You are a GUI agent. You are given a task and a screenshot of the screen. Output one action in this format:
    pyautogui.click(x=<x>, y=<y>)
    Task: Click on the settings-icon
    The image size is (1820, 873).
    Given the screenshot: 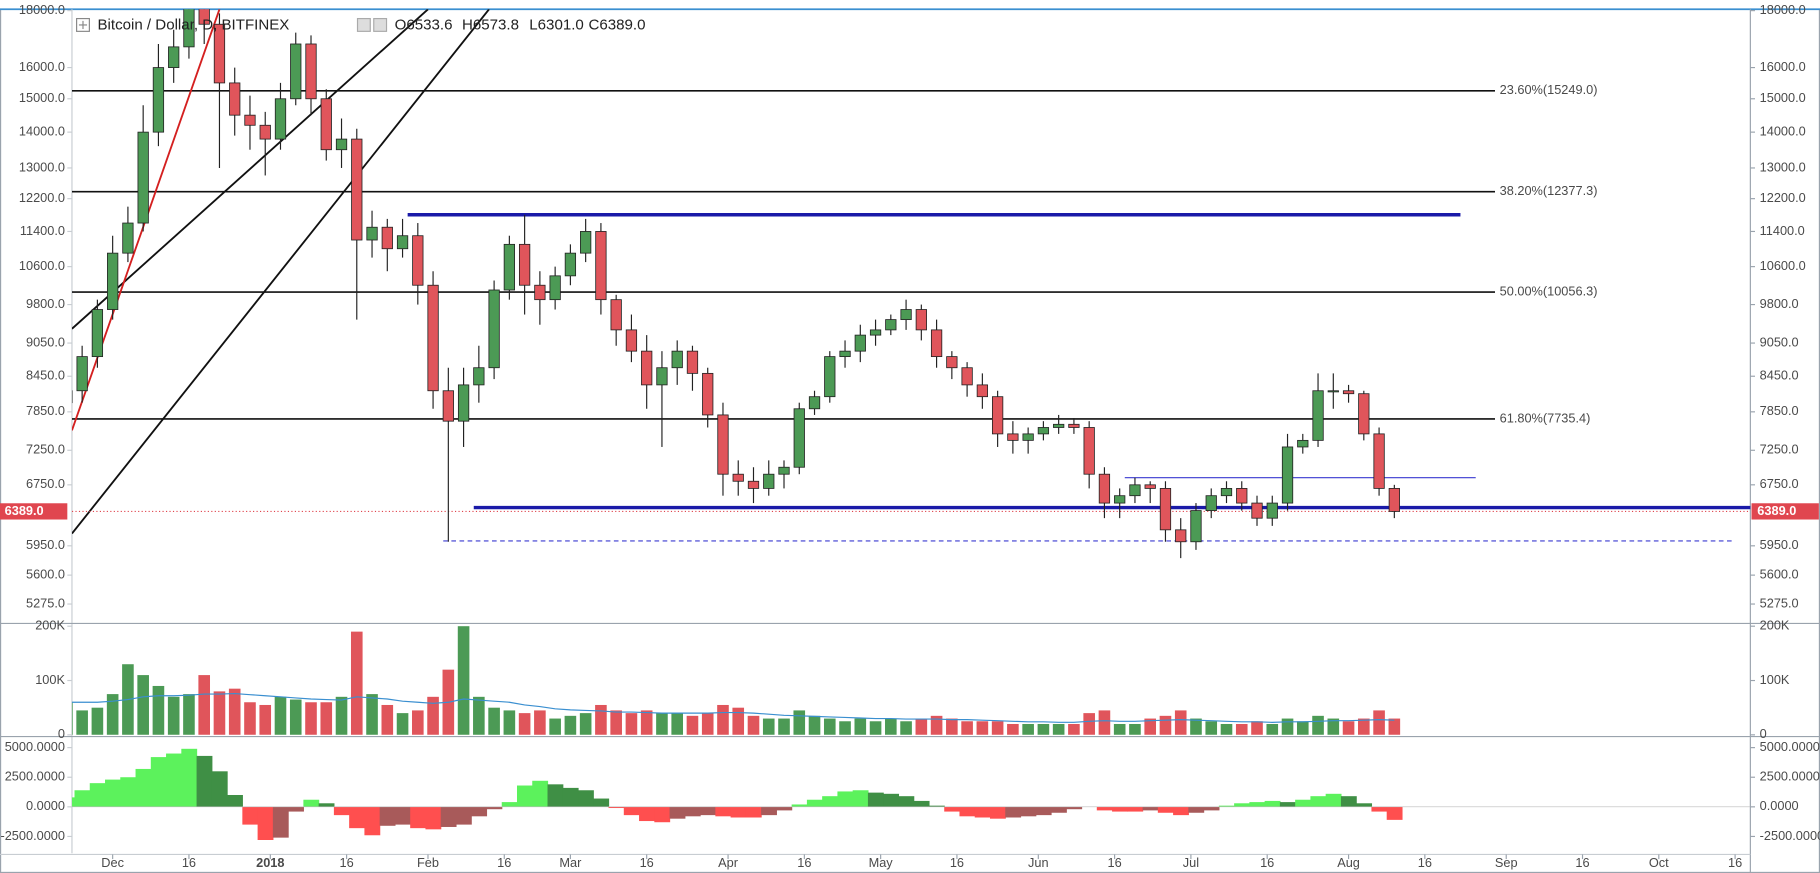 What is the action you would take?
    pyautogui.click(x=363, y=24)
    